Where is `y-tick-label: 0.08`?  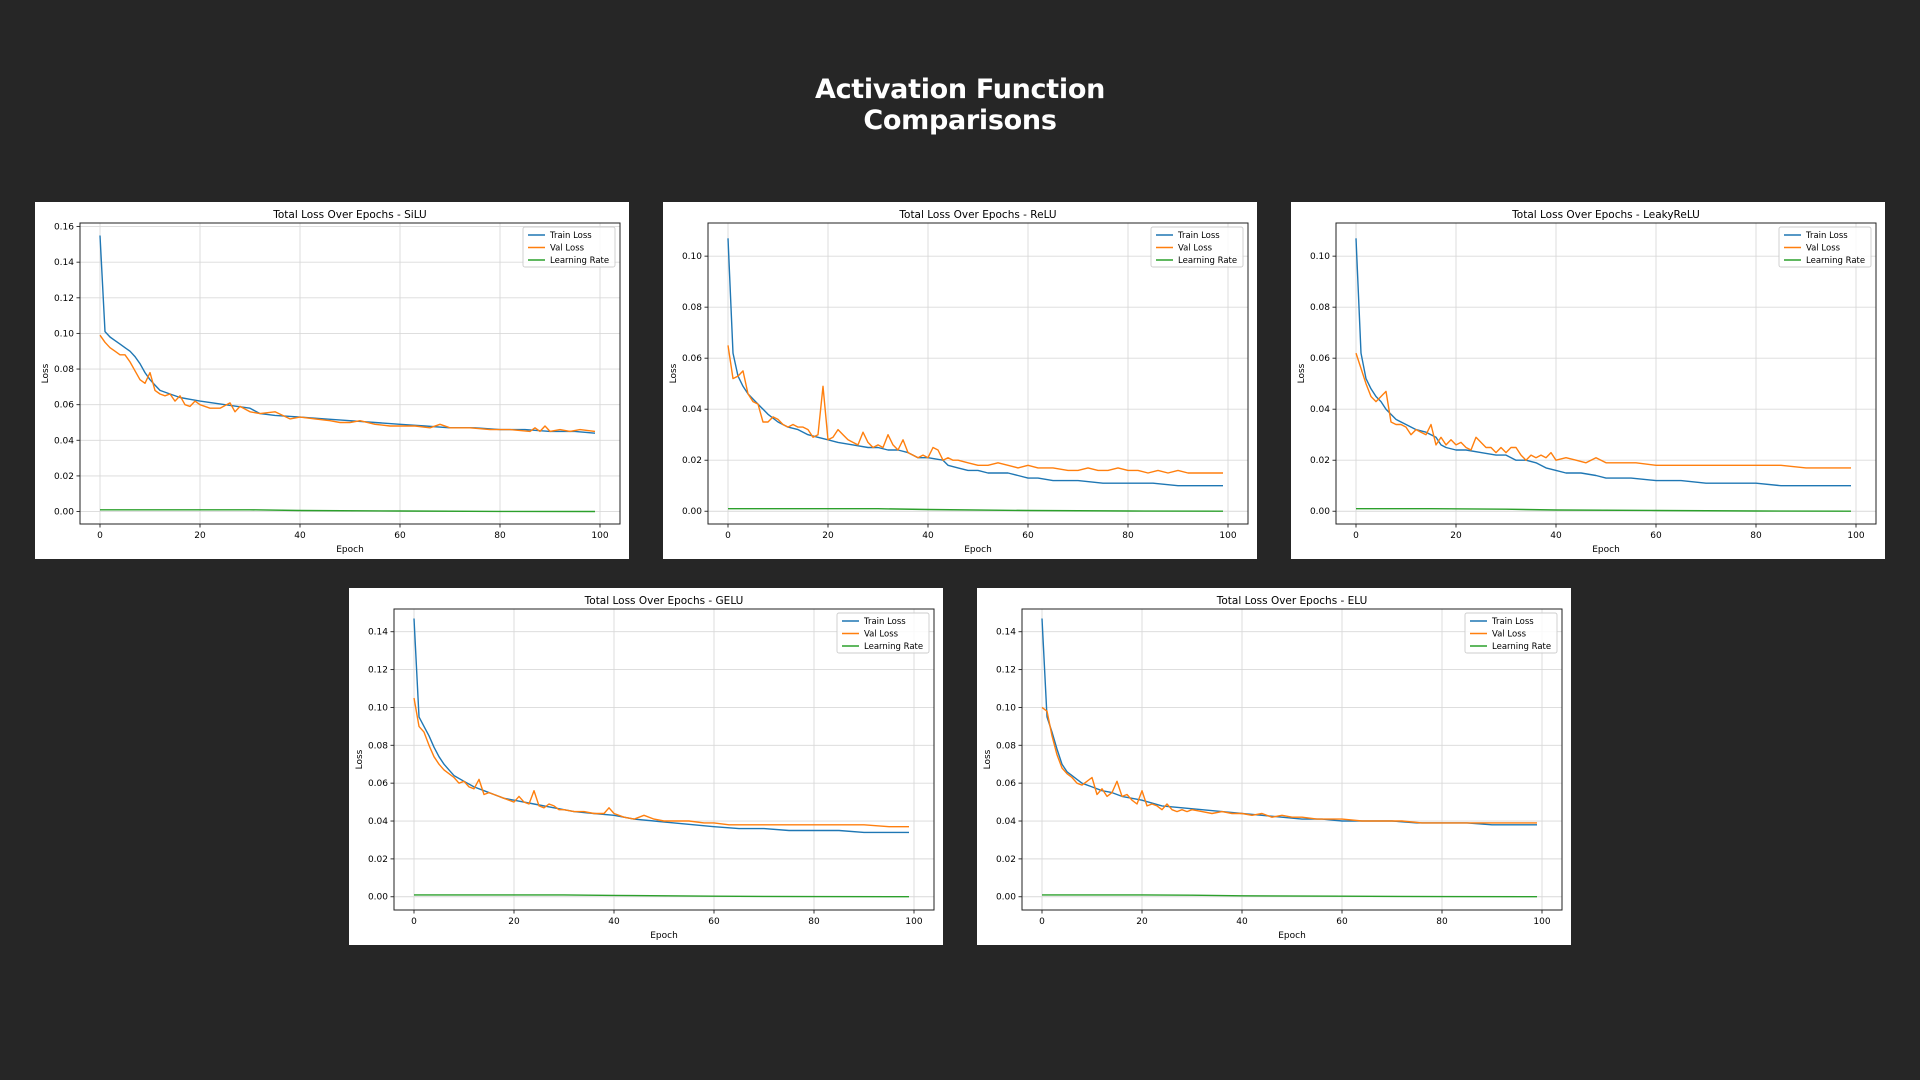 y-tick-label: 0.08 is located at coordinates (1006, 746).